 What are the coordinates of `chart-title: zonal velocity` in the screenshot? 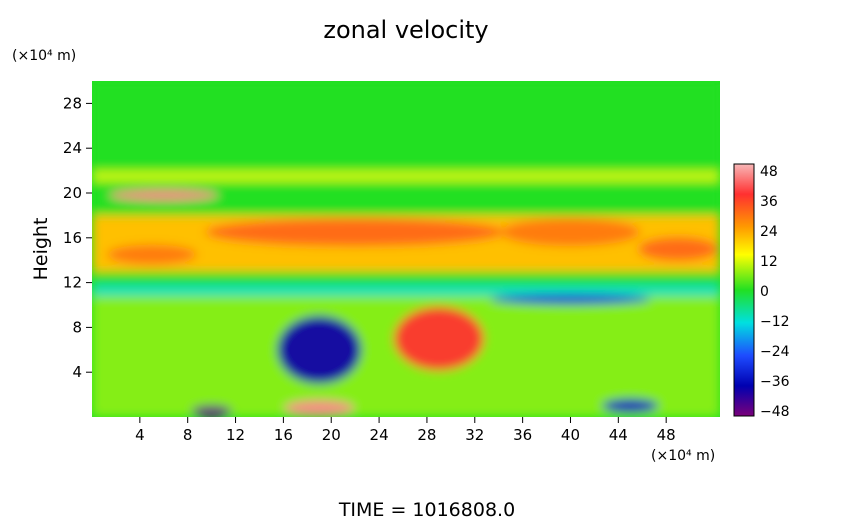 It's located at (405, 30).